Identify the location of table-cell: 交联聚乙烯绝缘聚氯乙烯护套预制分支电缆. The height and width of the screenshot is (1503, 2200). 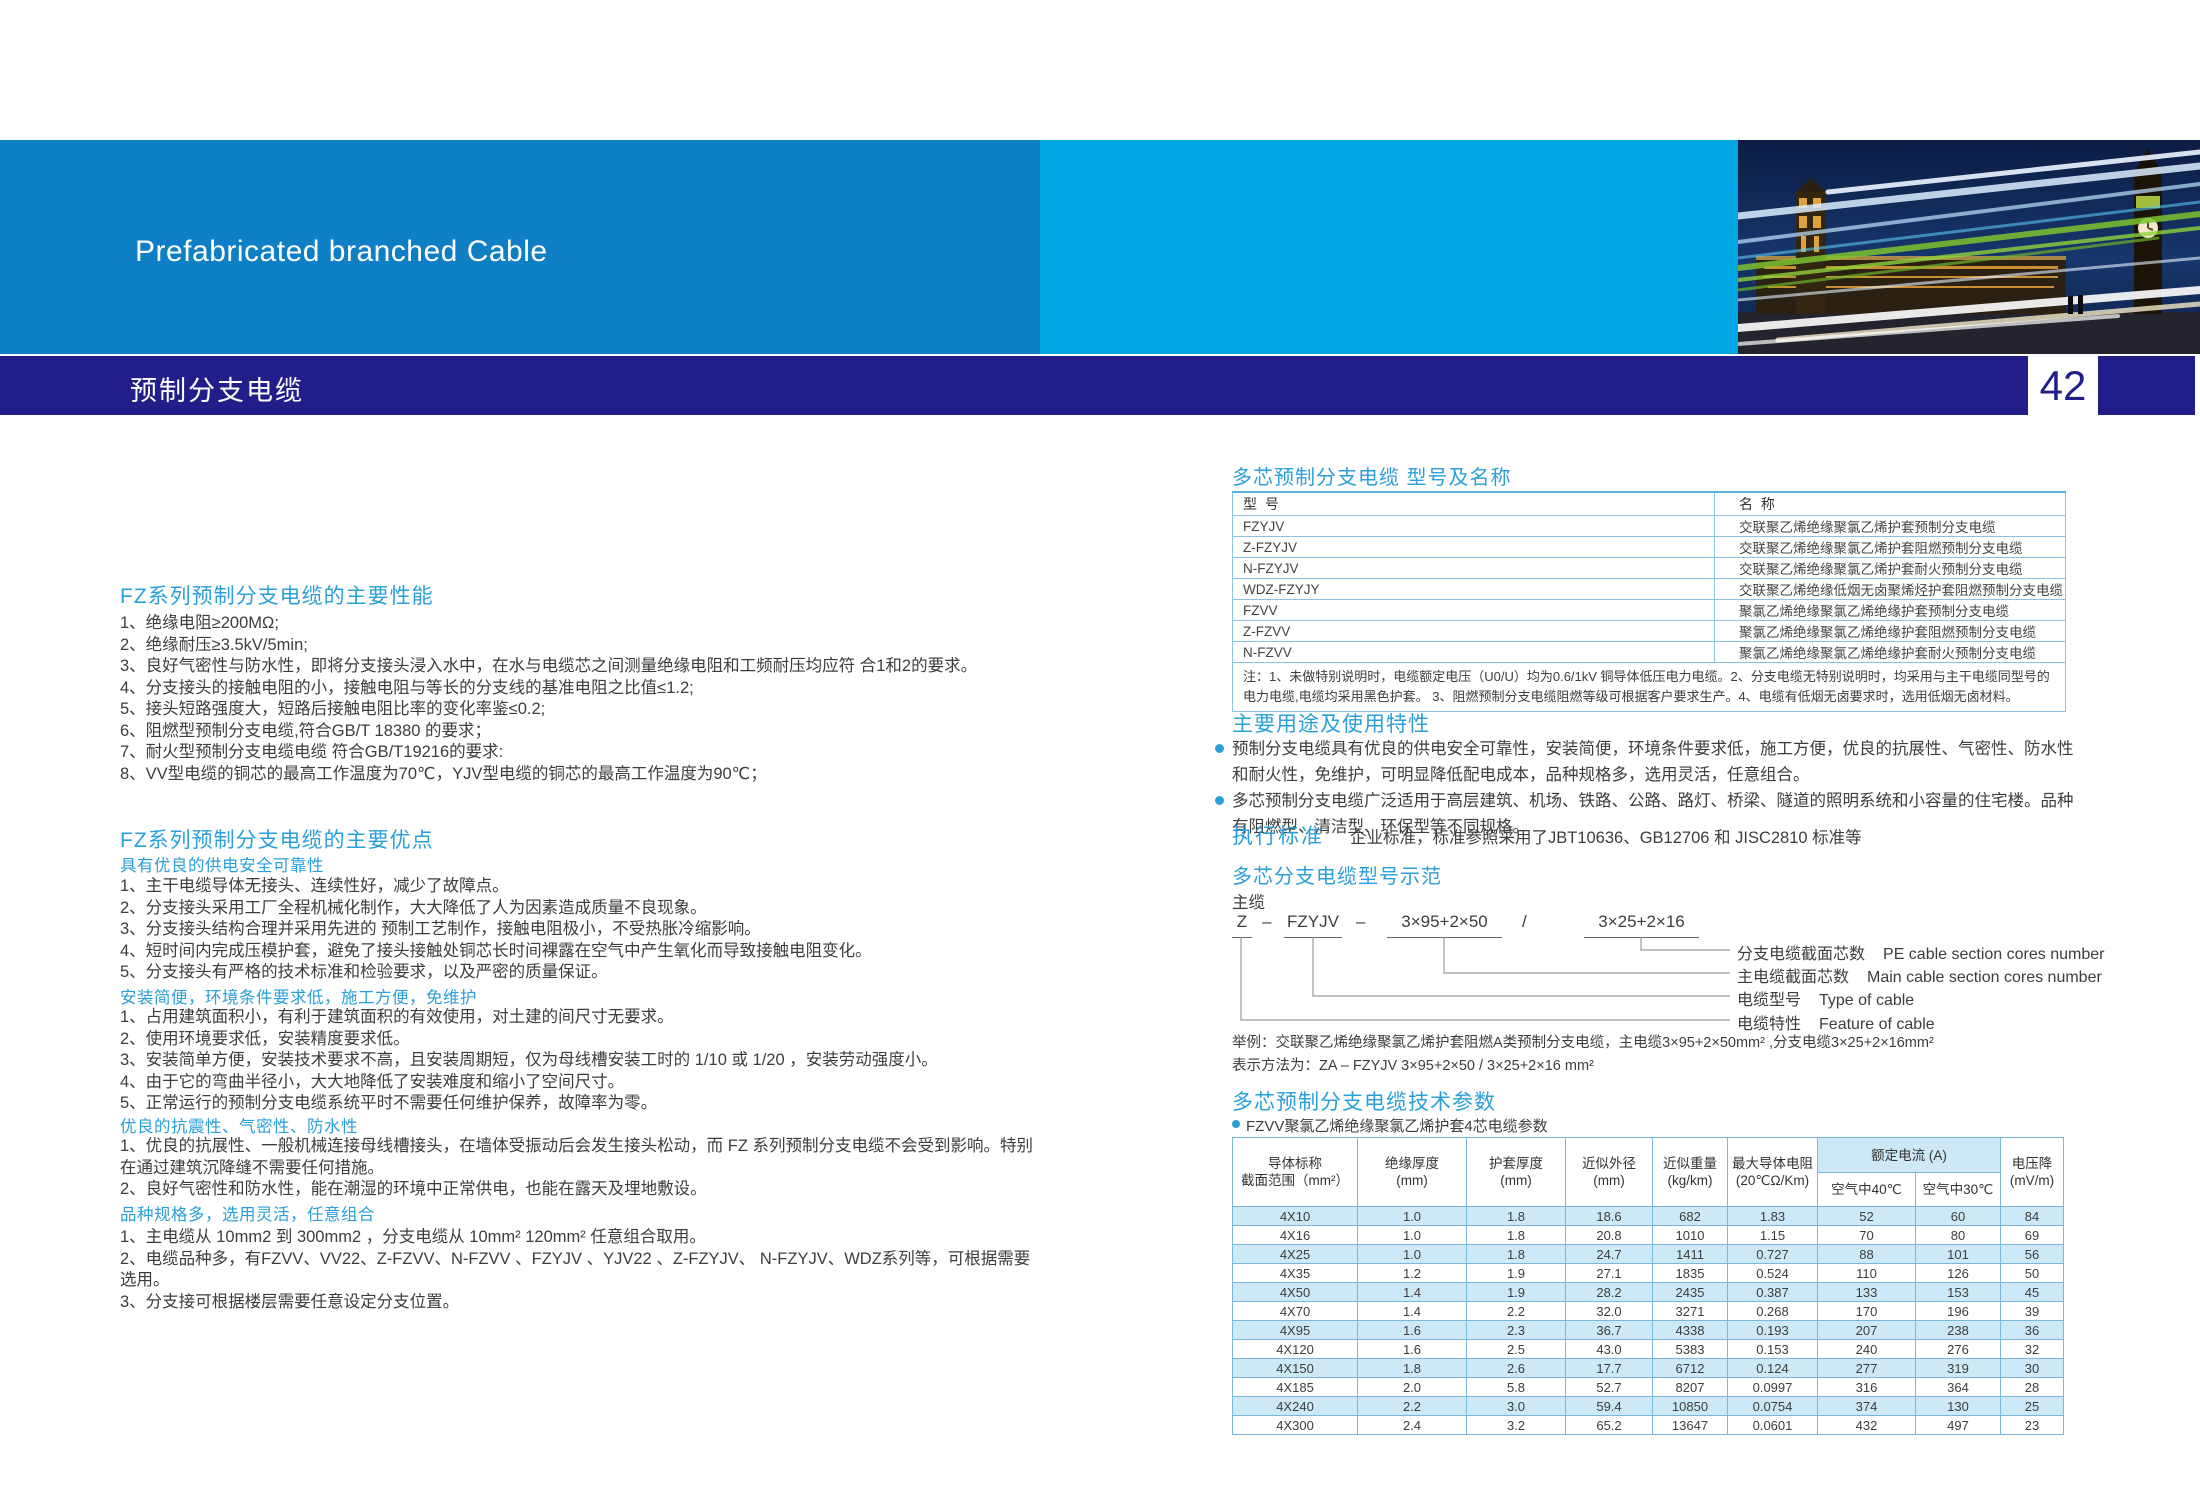
(1890, 526).